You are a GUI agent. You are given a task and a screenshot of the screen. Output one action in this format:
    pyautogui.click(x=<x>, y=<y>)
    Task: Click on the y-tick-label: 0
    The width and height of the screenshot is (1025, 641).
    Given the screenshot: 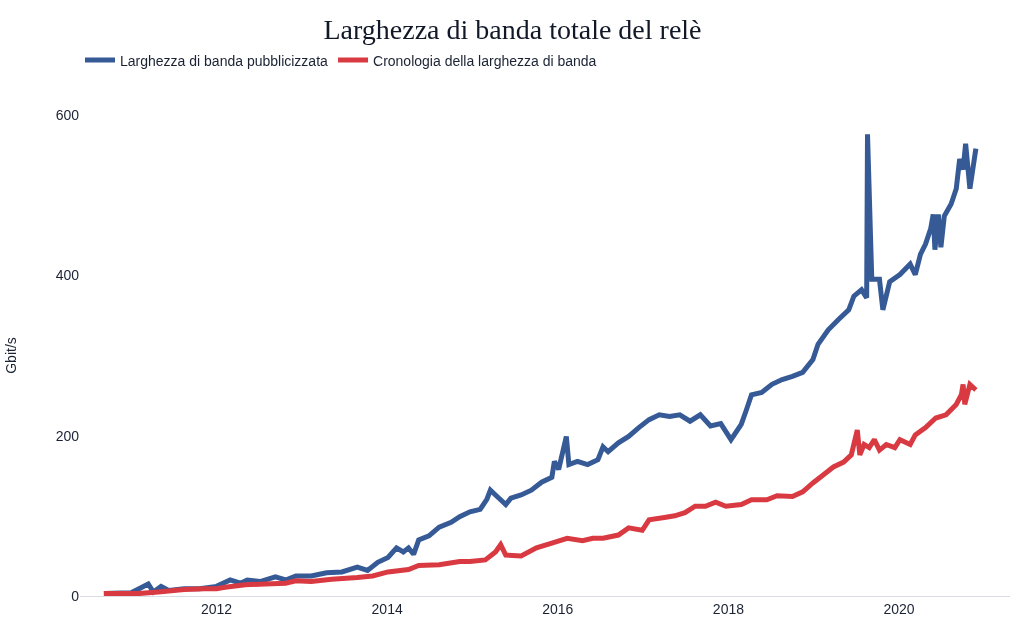 What is the action you would take?
    pyautogui.click(x=75, y=595)
    